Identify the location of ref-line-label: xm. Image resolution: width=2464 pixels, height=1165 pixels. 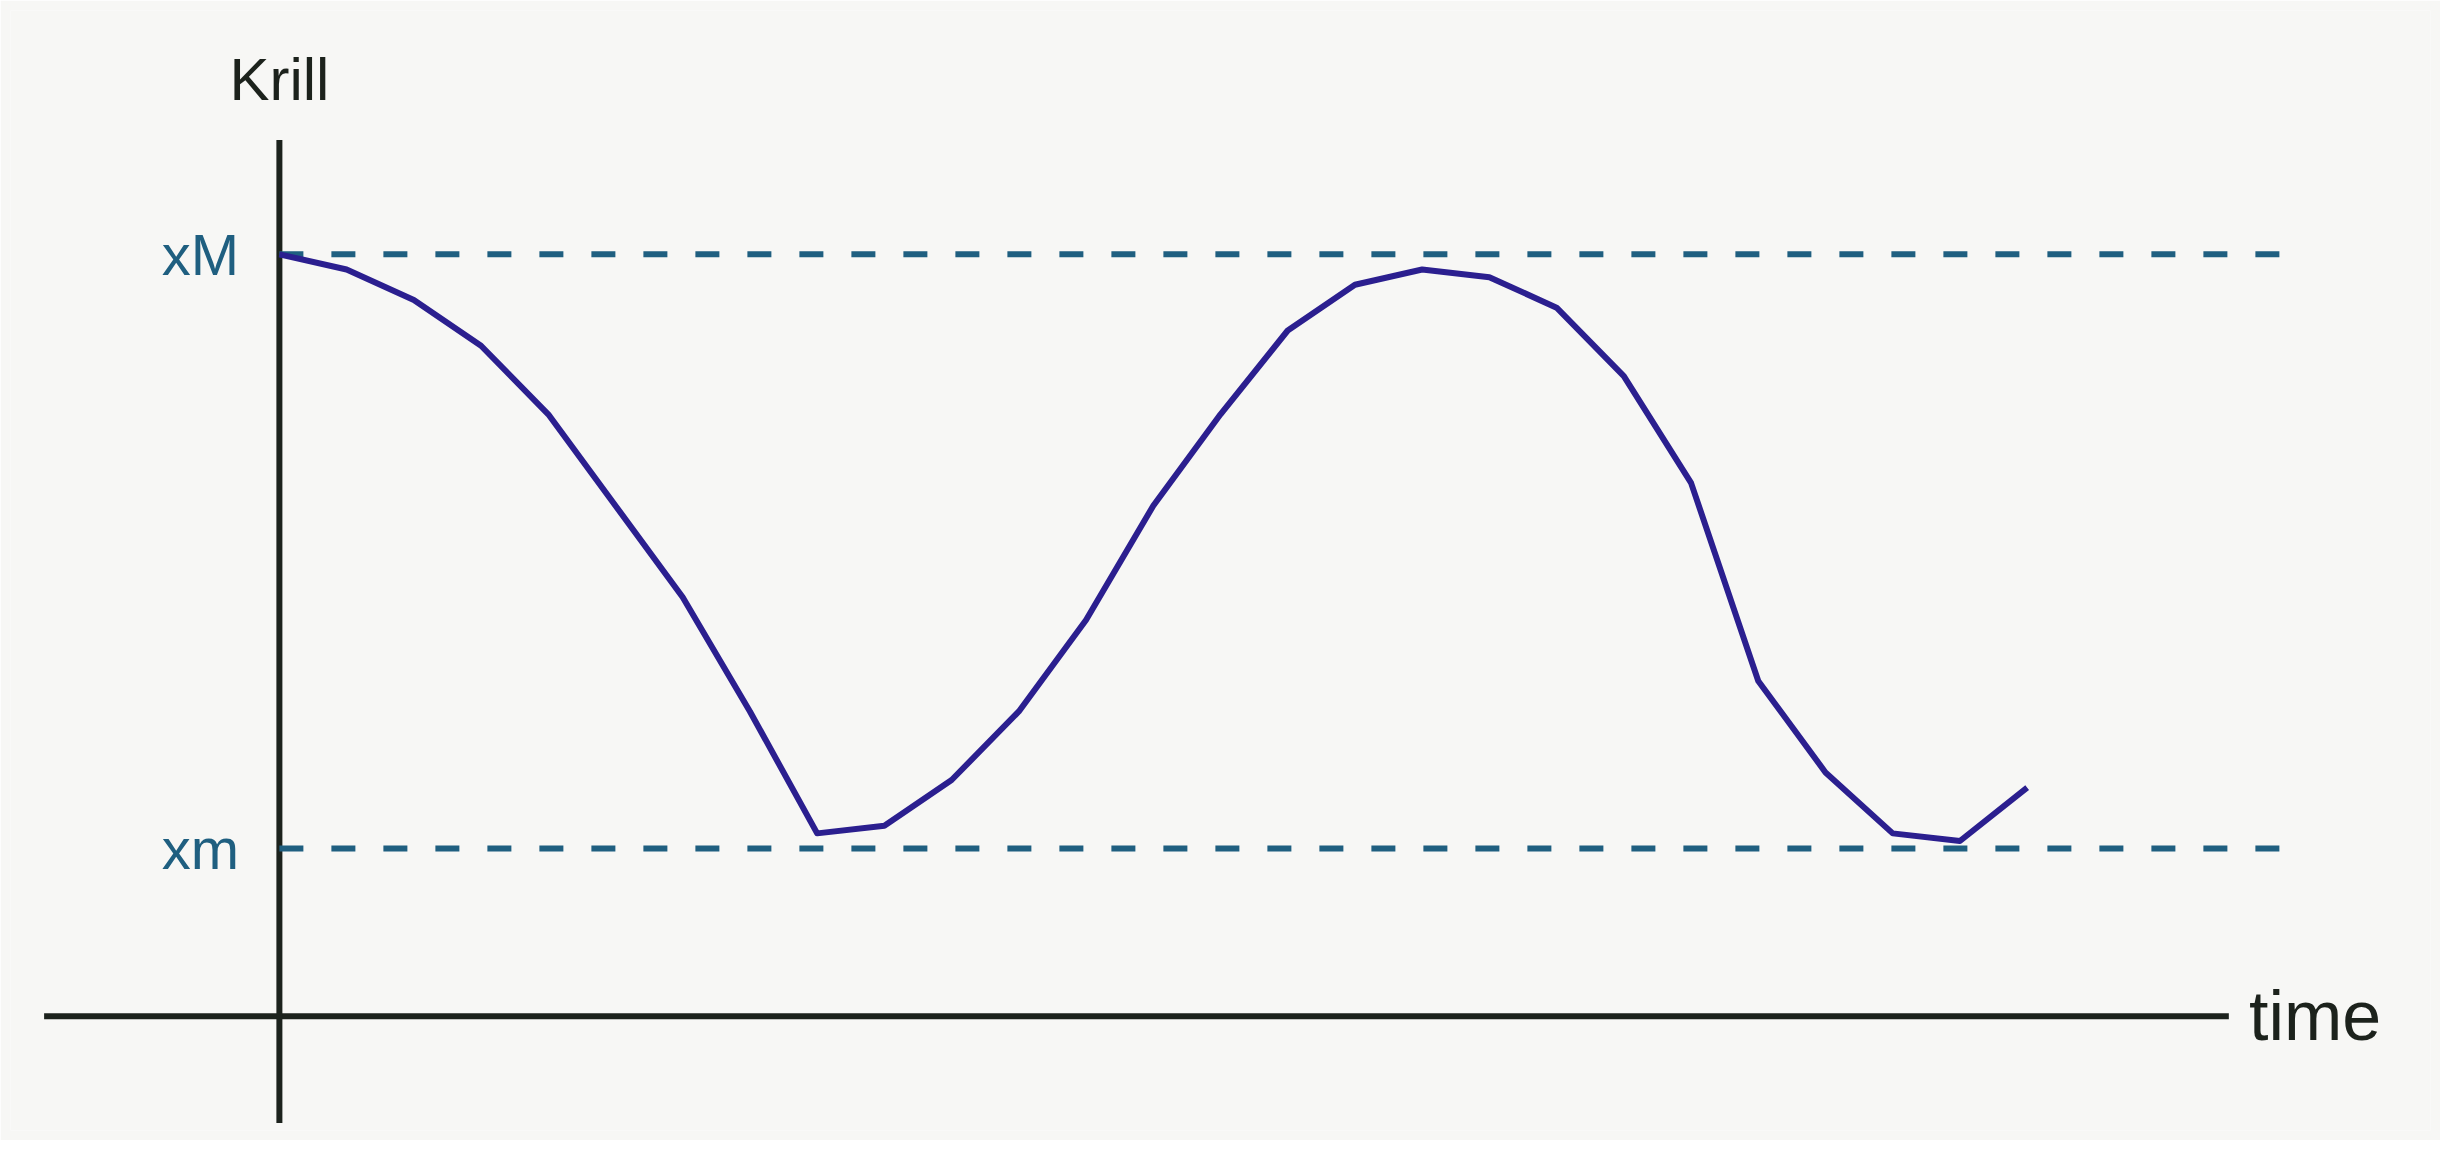
(200, 849).